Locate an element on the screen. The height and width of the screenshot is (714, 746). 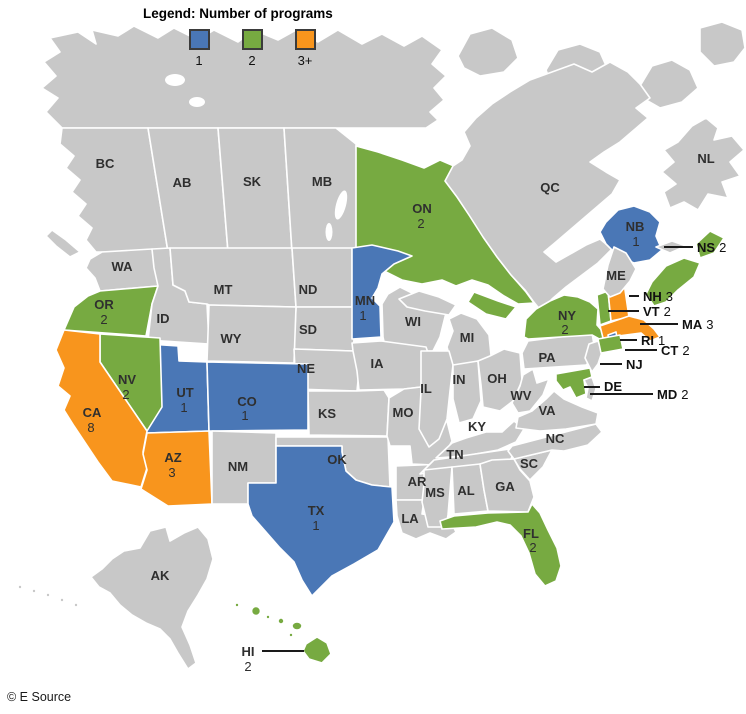
label-mo: MO is located at coordinates (403, 412).